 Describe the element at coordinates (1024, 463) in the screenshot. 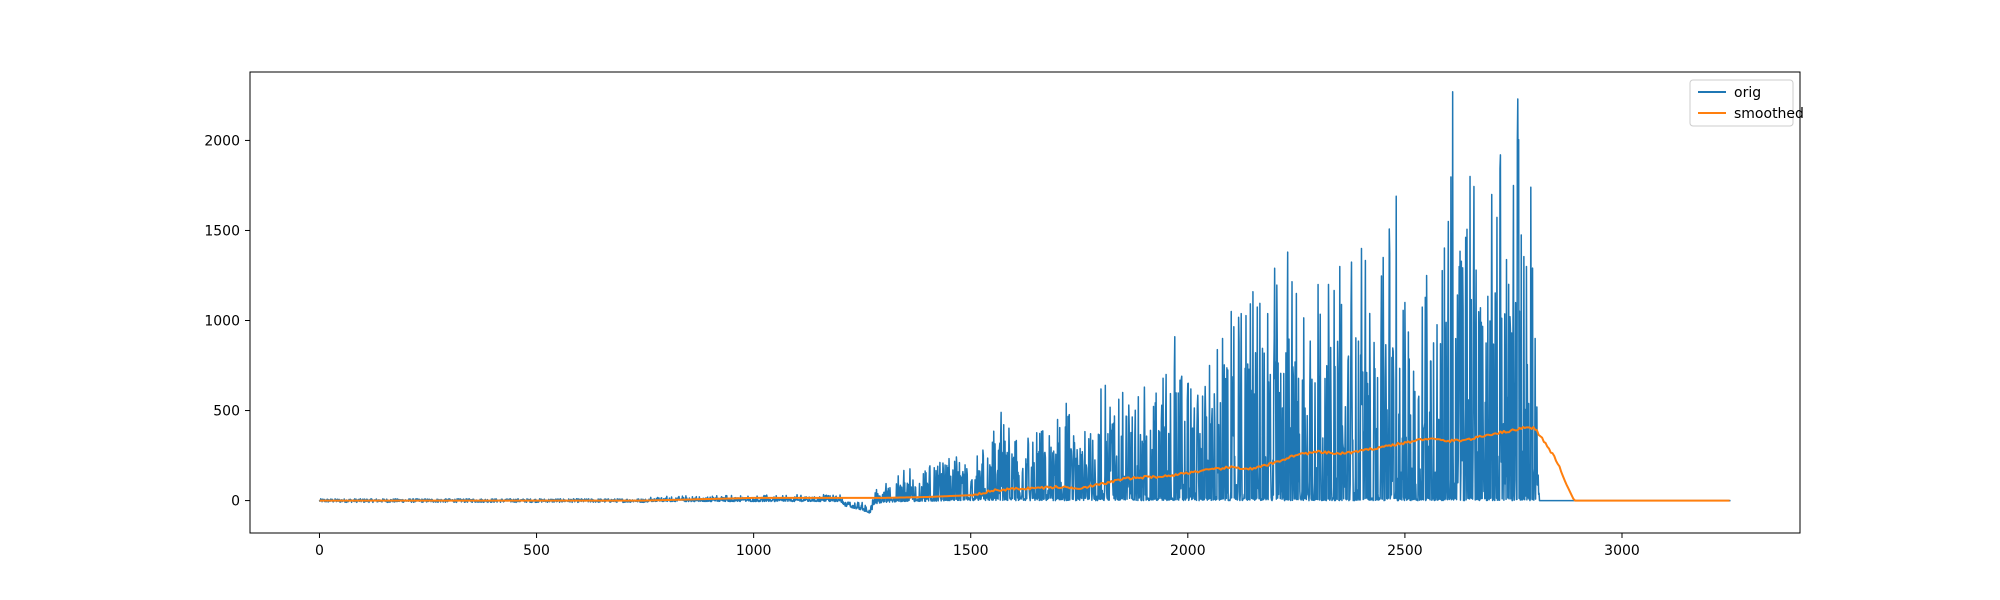

I see `series-line-smoothed` at that location.